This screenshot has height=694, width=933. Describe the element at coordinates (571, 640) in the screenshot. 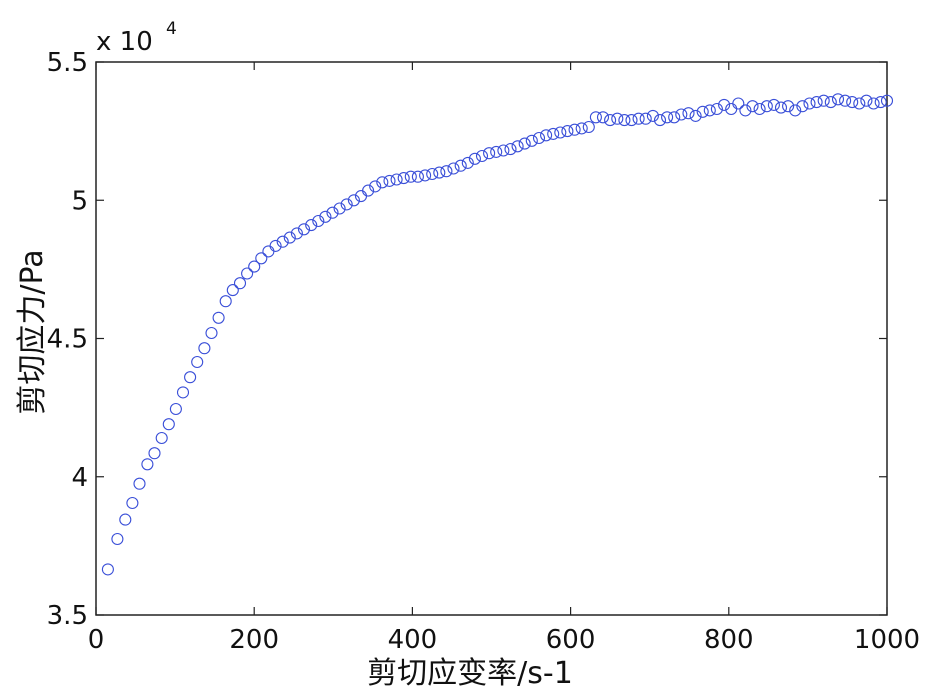

I see `x-tick-label: 600` at that location.